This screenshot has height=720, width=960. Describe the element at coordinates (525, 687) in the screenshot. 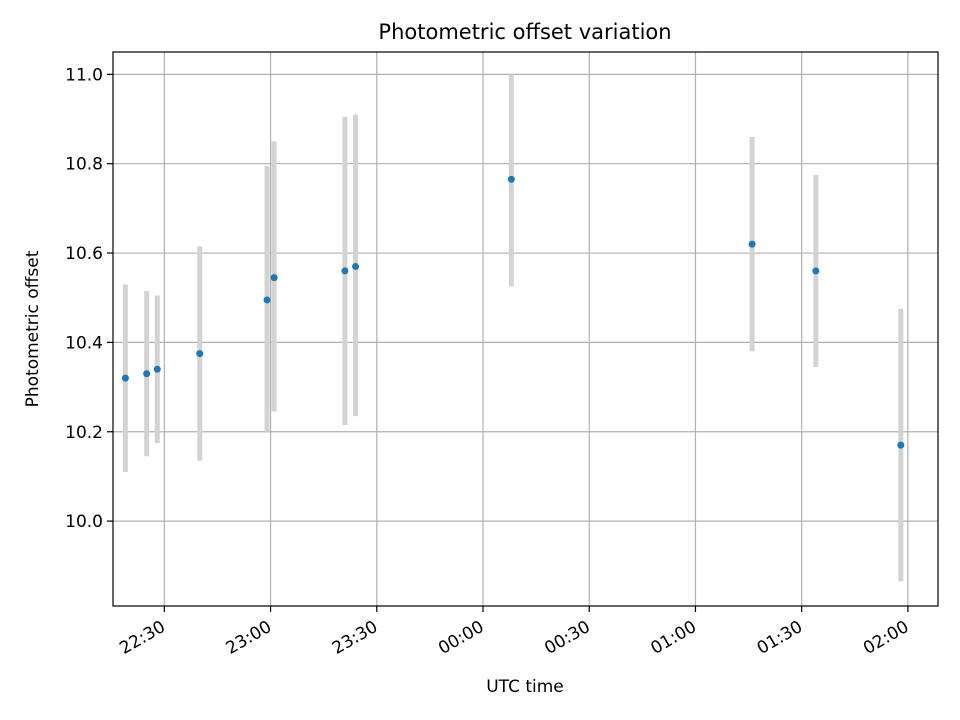

I see `x-axis-label: UTC time` at that location.